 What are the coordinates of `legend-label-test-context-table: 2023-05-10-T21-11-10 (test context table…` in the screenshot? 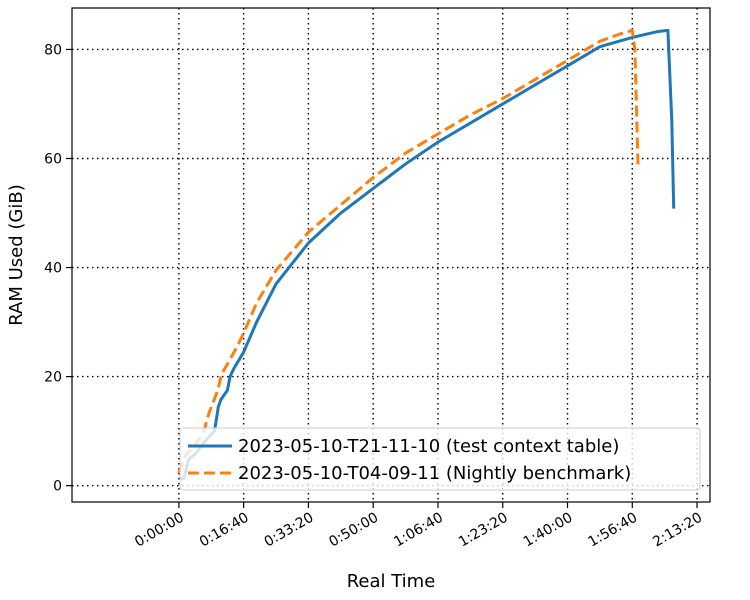 It's located at (428, 446).